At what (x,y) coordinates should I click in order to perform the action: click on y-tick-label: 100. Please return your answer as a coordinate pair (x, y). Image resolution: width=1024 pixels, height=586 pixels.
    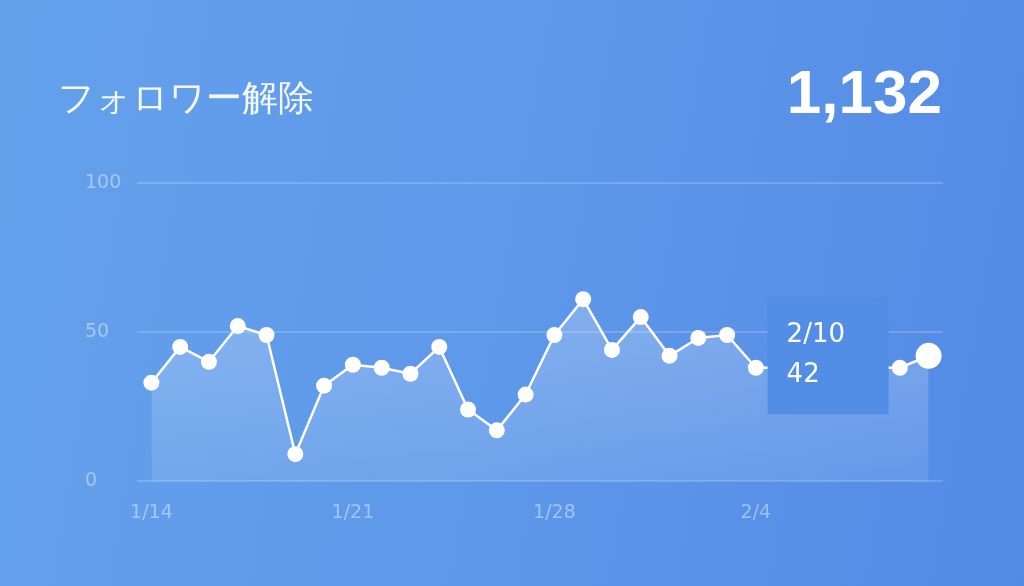
    Looking at the image, I should click on (103, 180).